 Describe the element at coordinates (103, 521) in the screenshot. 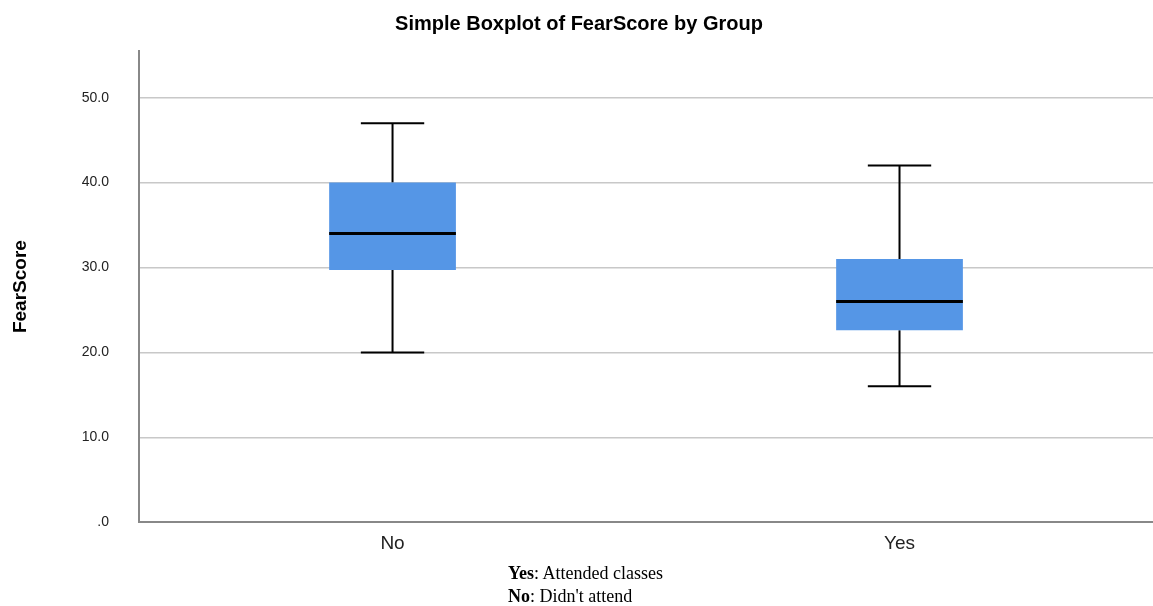

I see `y-tick-label: .0` at that location.